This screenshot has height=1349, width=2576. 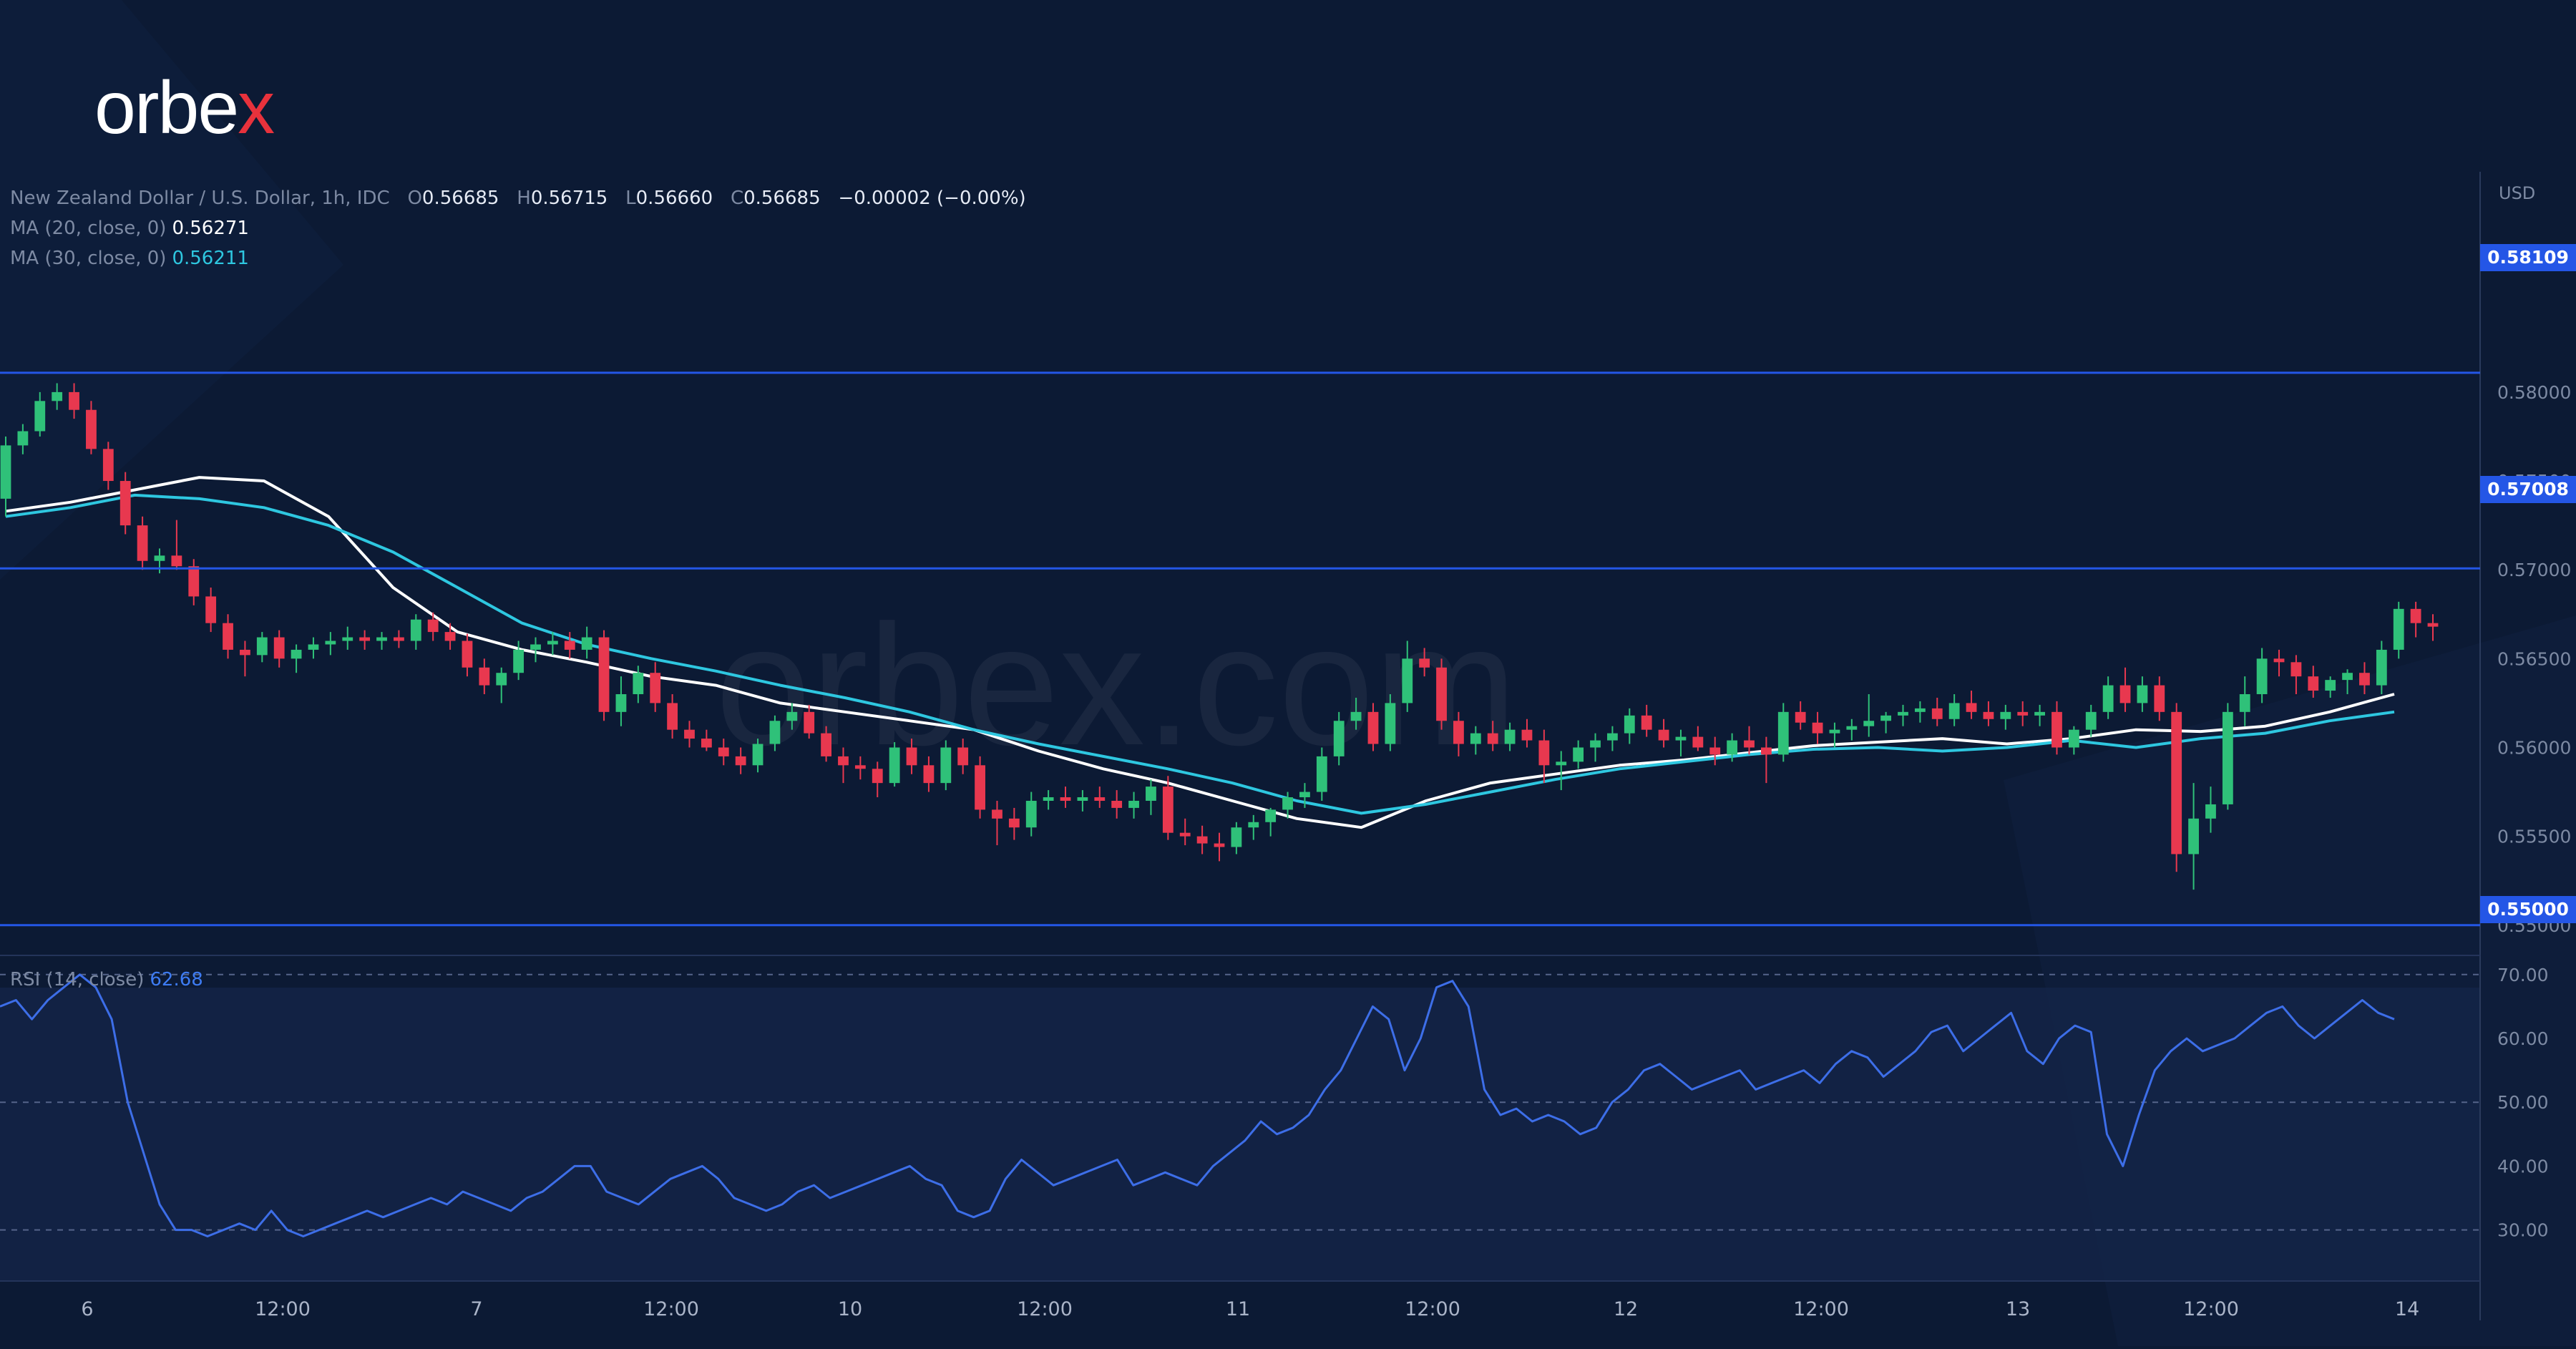 I want to click on ma20-legend: MA (20, close, 0) 0.56271, so click(x=129, y=228).